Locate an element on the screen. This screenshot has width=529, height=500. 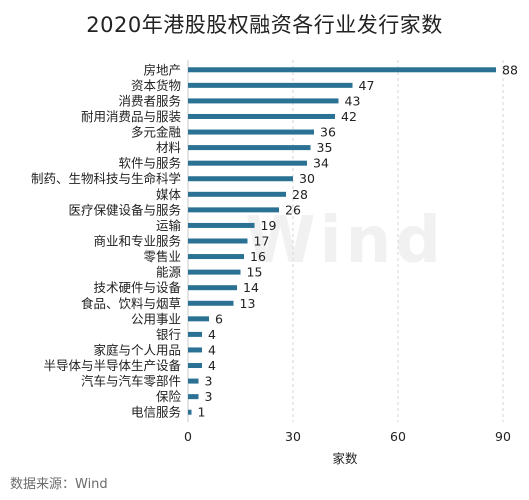
data-label: 88 is located at coordinates (510, 69).